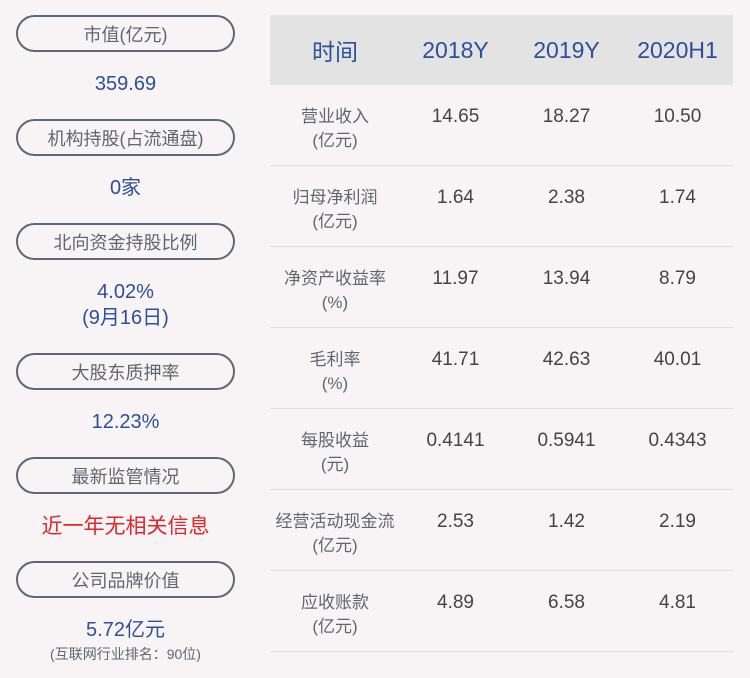 This screenshot has height=678, width=750. What do you see at coordinates (455, 359) in the screenshot?
I see `row-value-2018: 41.71` at bounding box center [455, 359].